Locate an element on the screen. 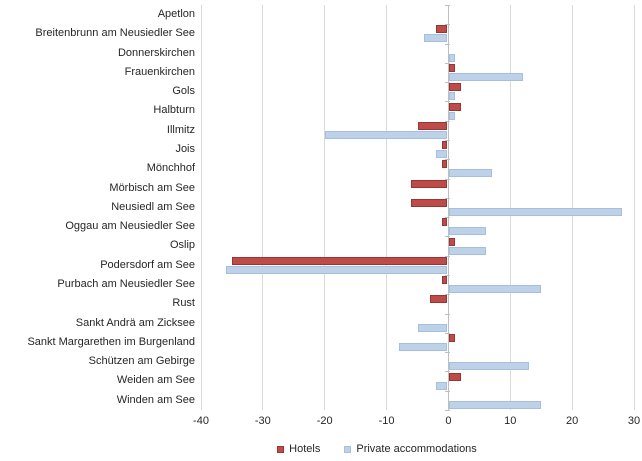  legend-item: Private accommodations is located at coordinates (410, 449).